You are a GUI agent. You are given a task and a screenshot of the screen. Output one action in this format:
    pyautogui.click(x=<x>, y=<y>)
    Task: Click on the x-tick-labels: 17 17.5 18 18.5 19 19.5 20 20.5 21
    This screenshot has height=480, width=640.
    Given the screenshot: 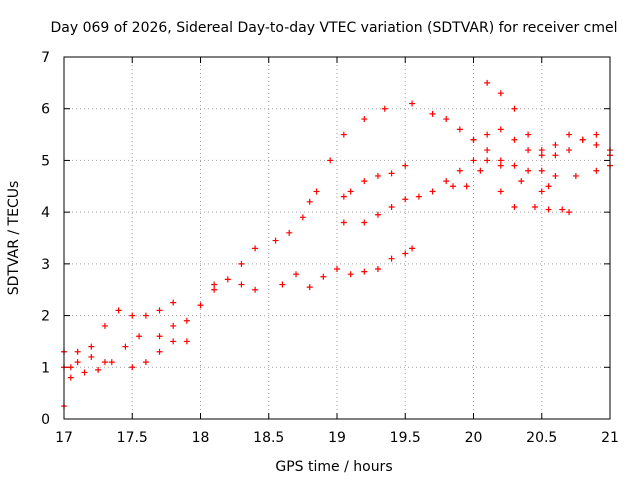 What is the action you would take?
    pyautogui.click(x=337, y=438)
    